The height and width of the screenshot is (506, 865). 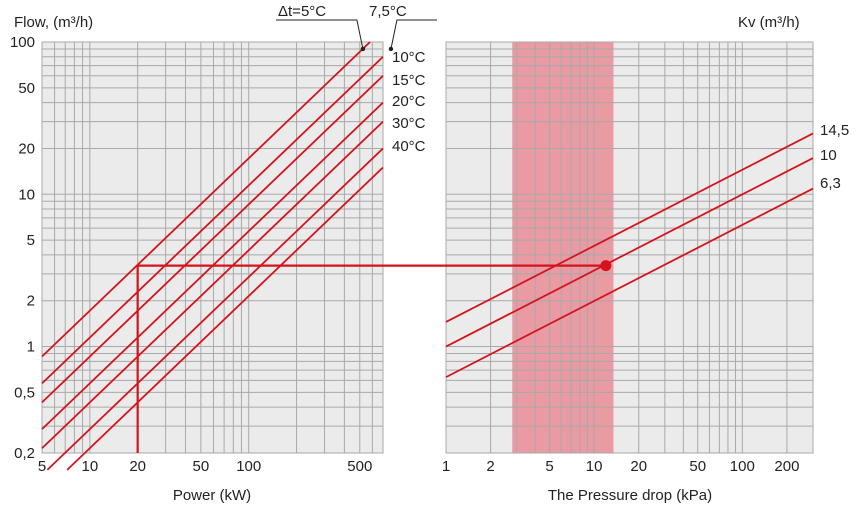 What do you see at coordinates (413, 34) in the screenshot?
I see `dt75-leader-line` at bounding box center [413, 34].